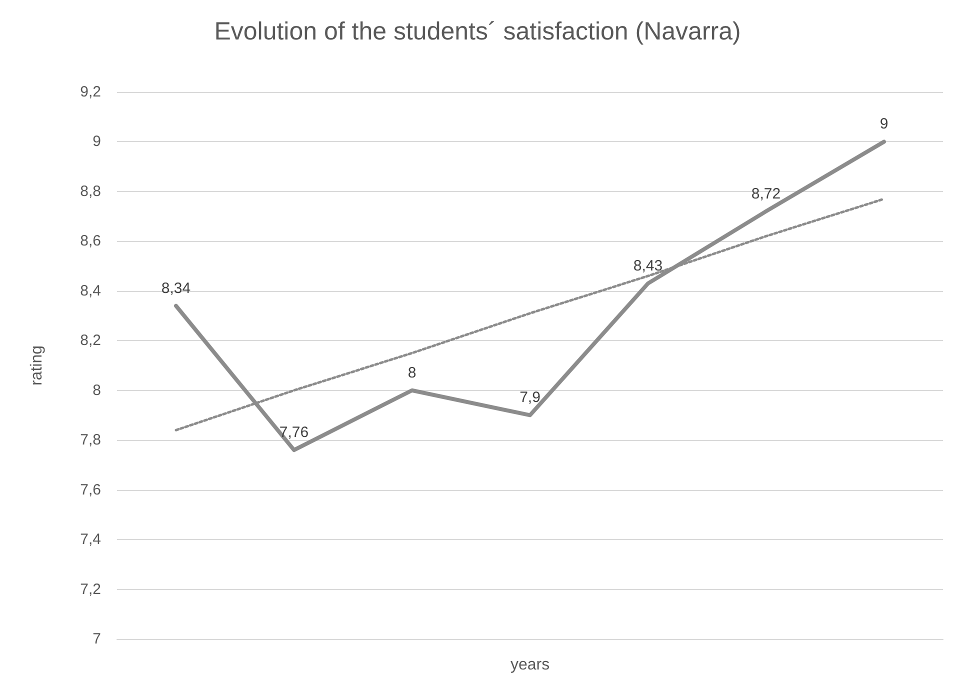 The height and width of the screenshot is (688, 955). I want to click on y-tick-label: 7,6, so click(90, 489).